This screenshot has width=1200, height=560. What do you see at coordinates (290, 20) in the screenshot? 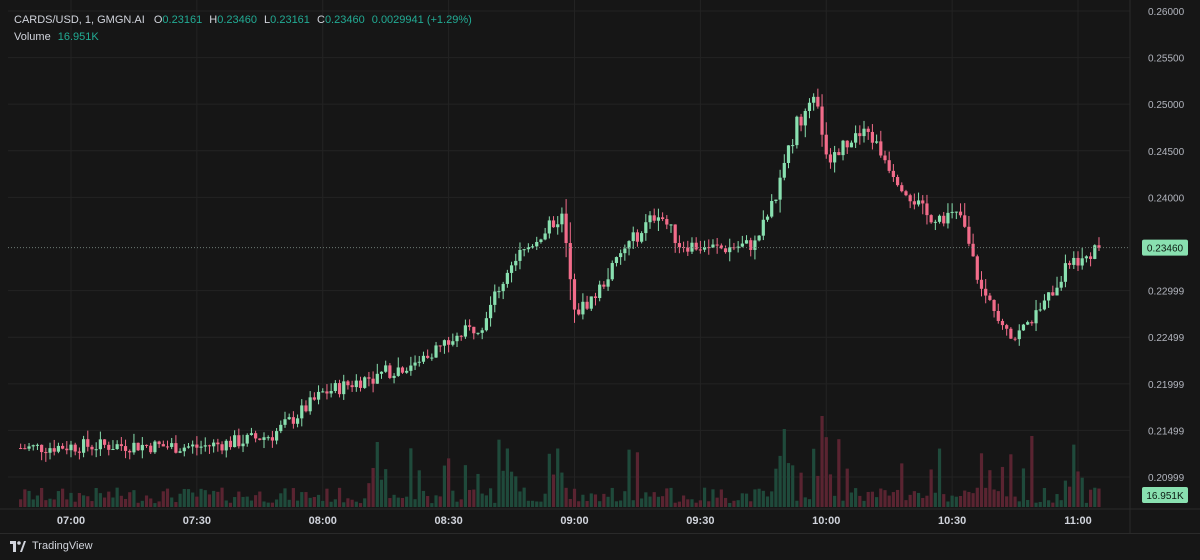
I see `low-value: 0.23161` at bounding box center [290, 20].